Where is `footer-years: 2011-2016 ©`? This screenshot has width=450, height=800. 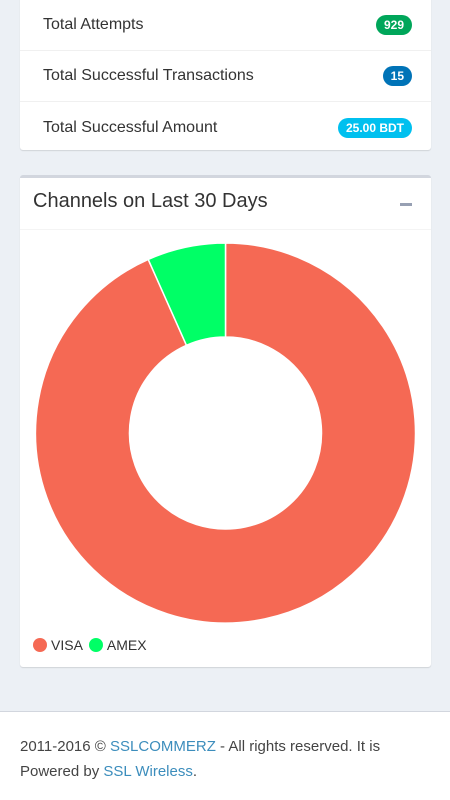
footer-years: 2011-2016 © is located at coordinates (63, 746).